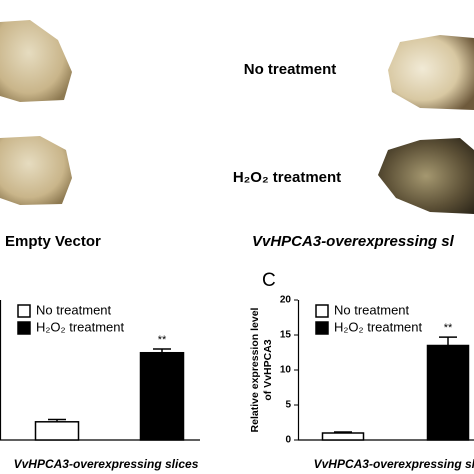 This screenshot has height=474, width=474. I want to click on row-label: No treatment, so click(290, 69).